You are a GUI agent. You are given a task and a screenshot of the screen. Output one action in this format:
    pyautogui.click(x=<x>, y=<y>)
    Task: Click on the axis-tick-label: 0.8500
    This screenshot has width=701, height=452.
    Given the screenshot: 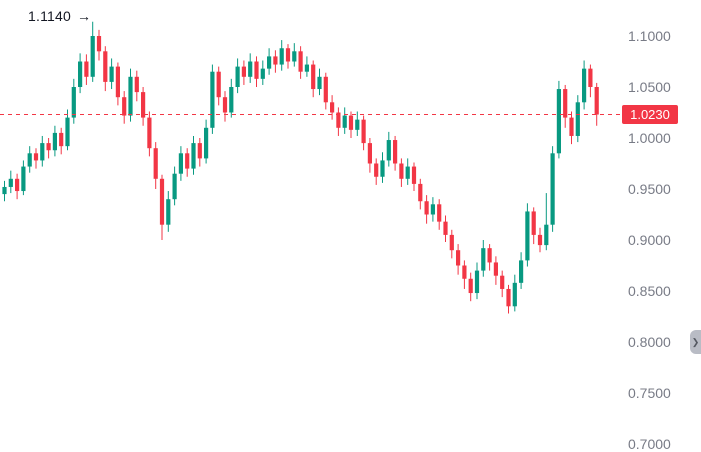 What is the action you would take?
    pyautogui.click(x=649, y=291)
    